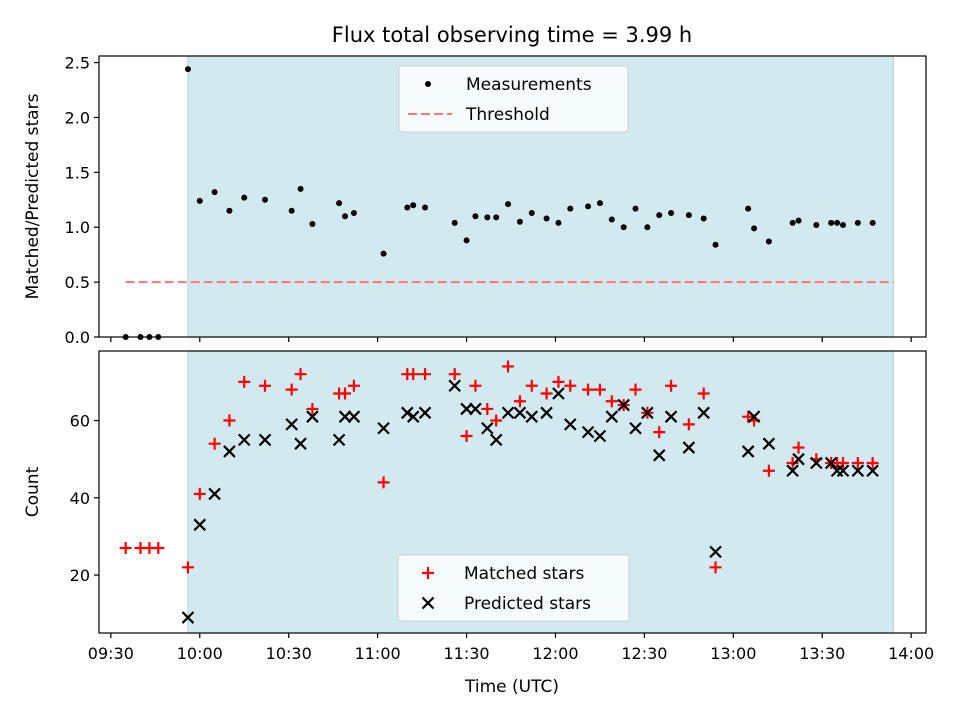 The height and width of the screenshot is (720, 960). I want to click on legend-matched-label: Matched stars, so click(524, 574).